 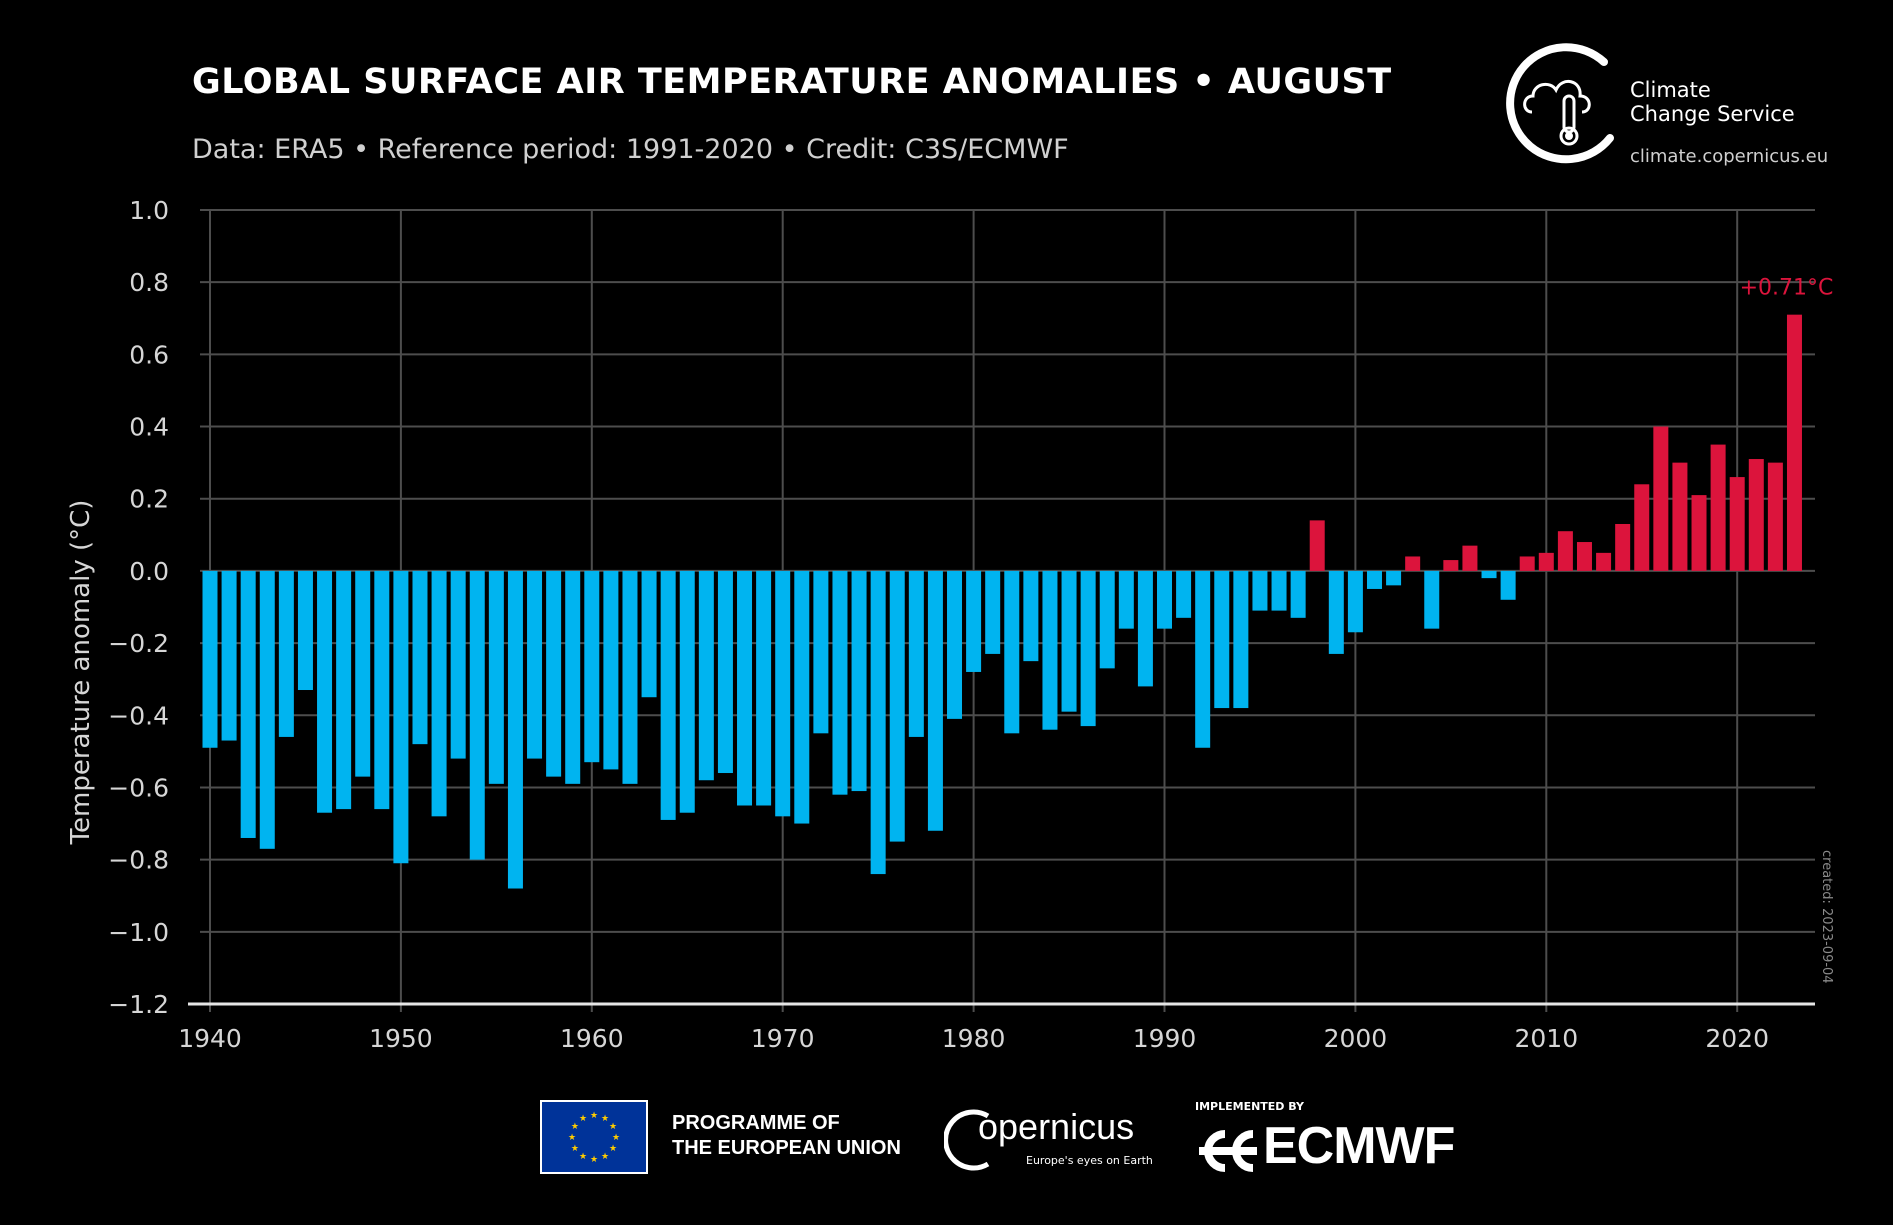 What do you see at coordinates (611, 670) in the screenshot?
I see `bar-1961` at bounding box center [611, 670].